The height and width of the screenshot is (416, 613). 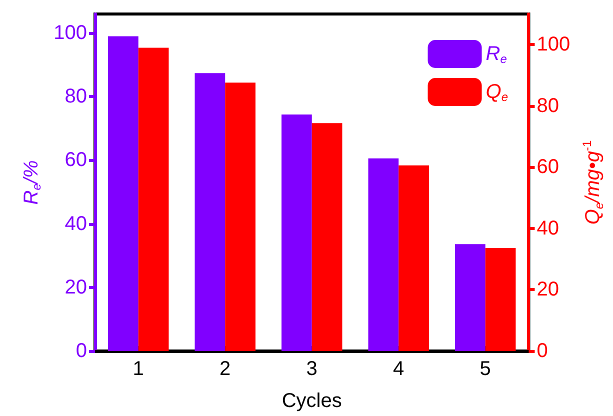 I want to click on y2-tick-label: 40, so click(x=547, y=228).